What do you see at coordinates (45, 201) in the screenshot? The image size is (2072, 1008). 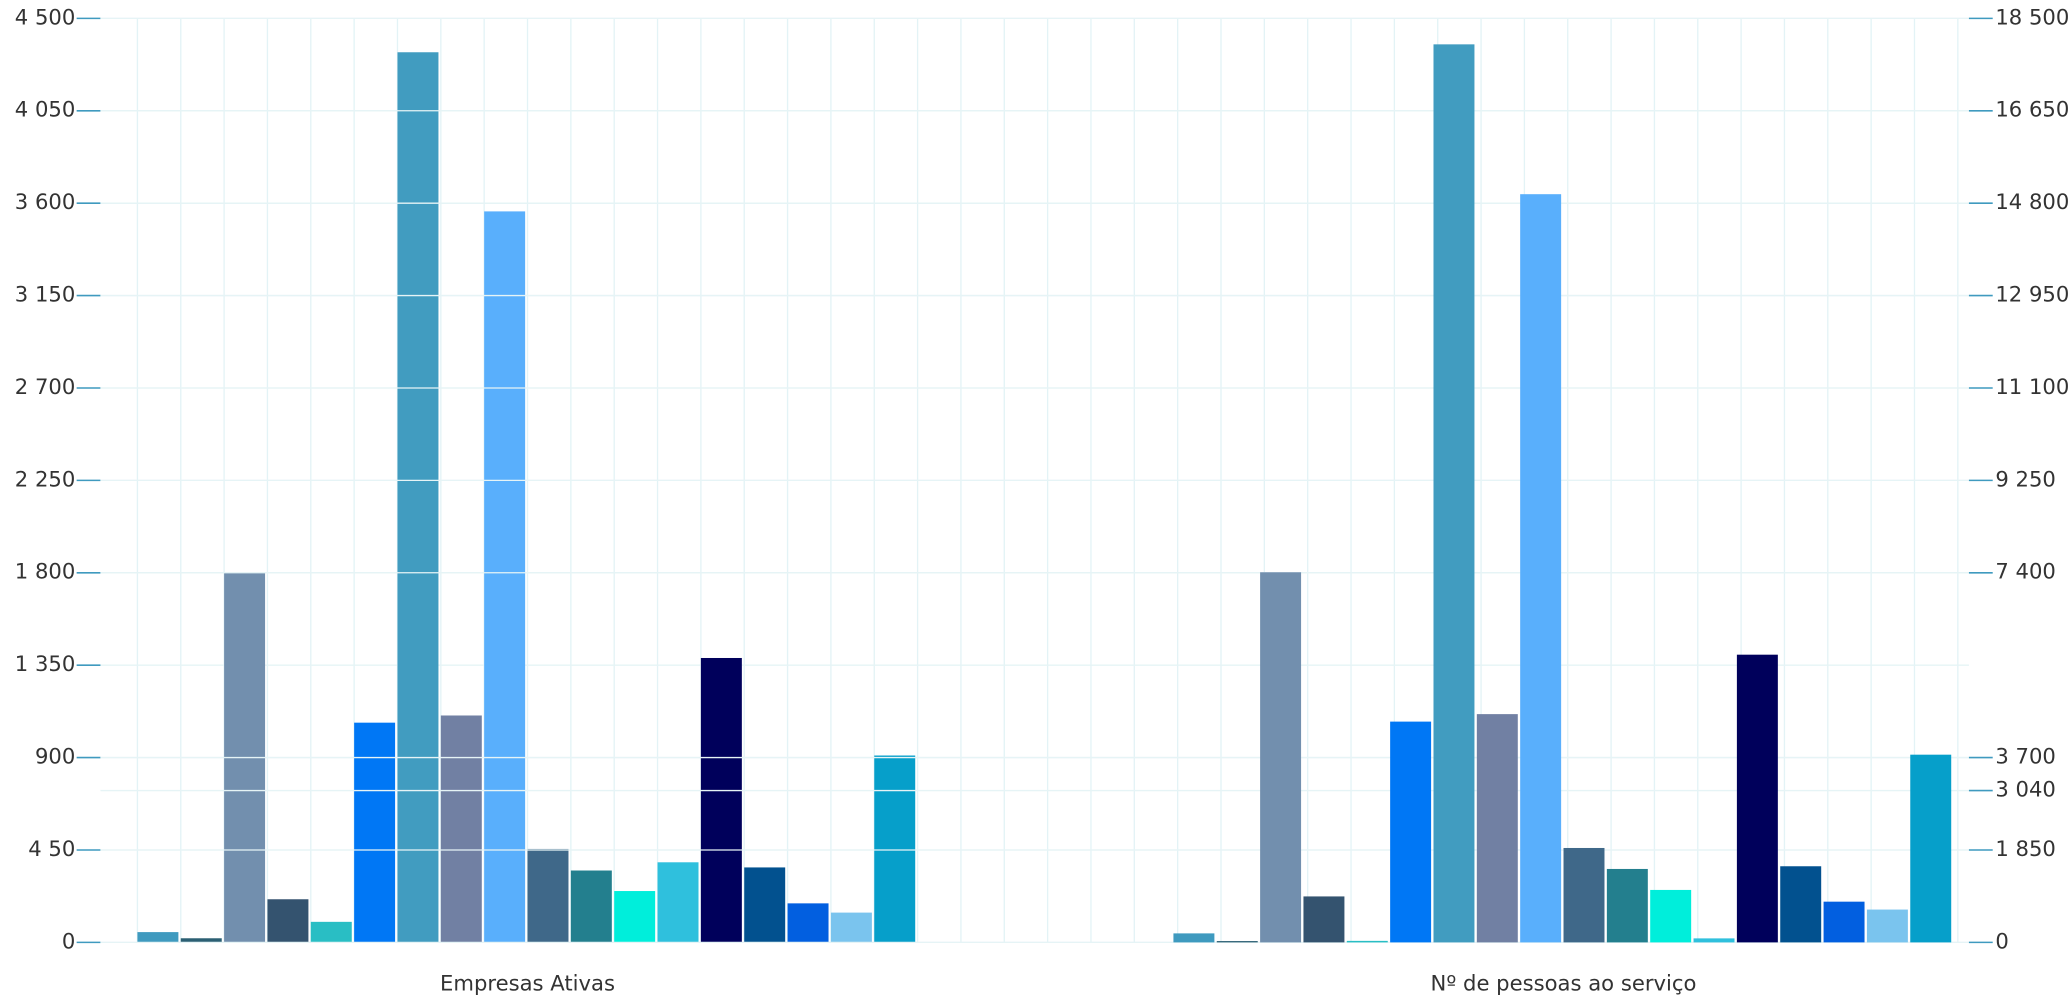 I see `y-tick-label: 3 600` at bounding box center [45, 201].